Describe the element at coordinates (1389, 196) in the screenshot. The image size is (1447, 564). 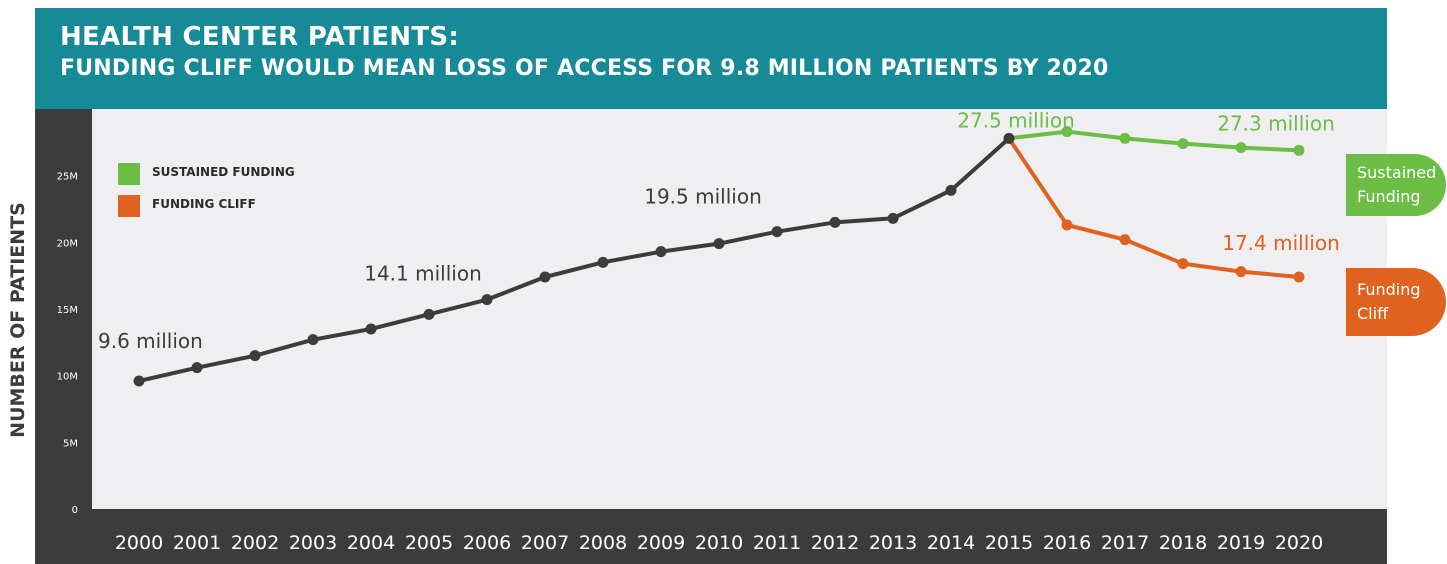
I see `sustained-tag-line2: Funding` at that location.